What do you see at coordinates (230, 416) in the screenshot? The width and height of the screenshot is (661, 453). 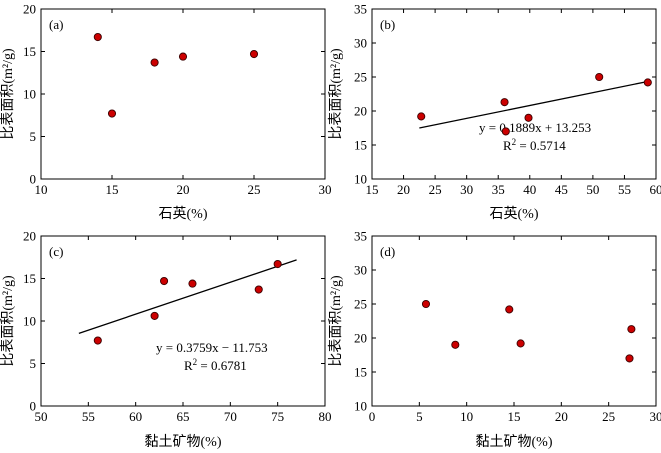 I see `x-tick-label: 70` at bounding box center [230, 416].